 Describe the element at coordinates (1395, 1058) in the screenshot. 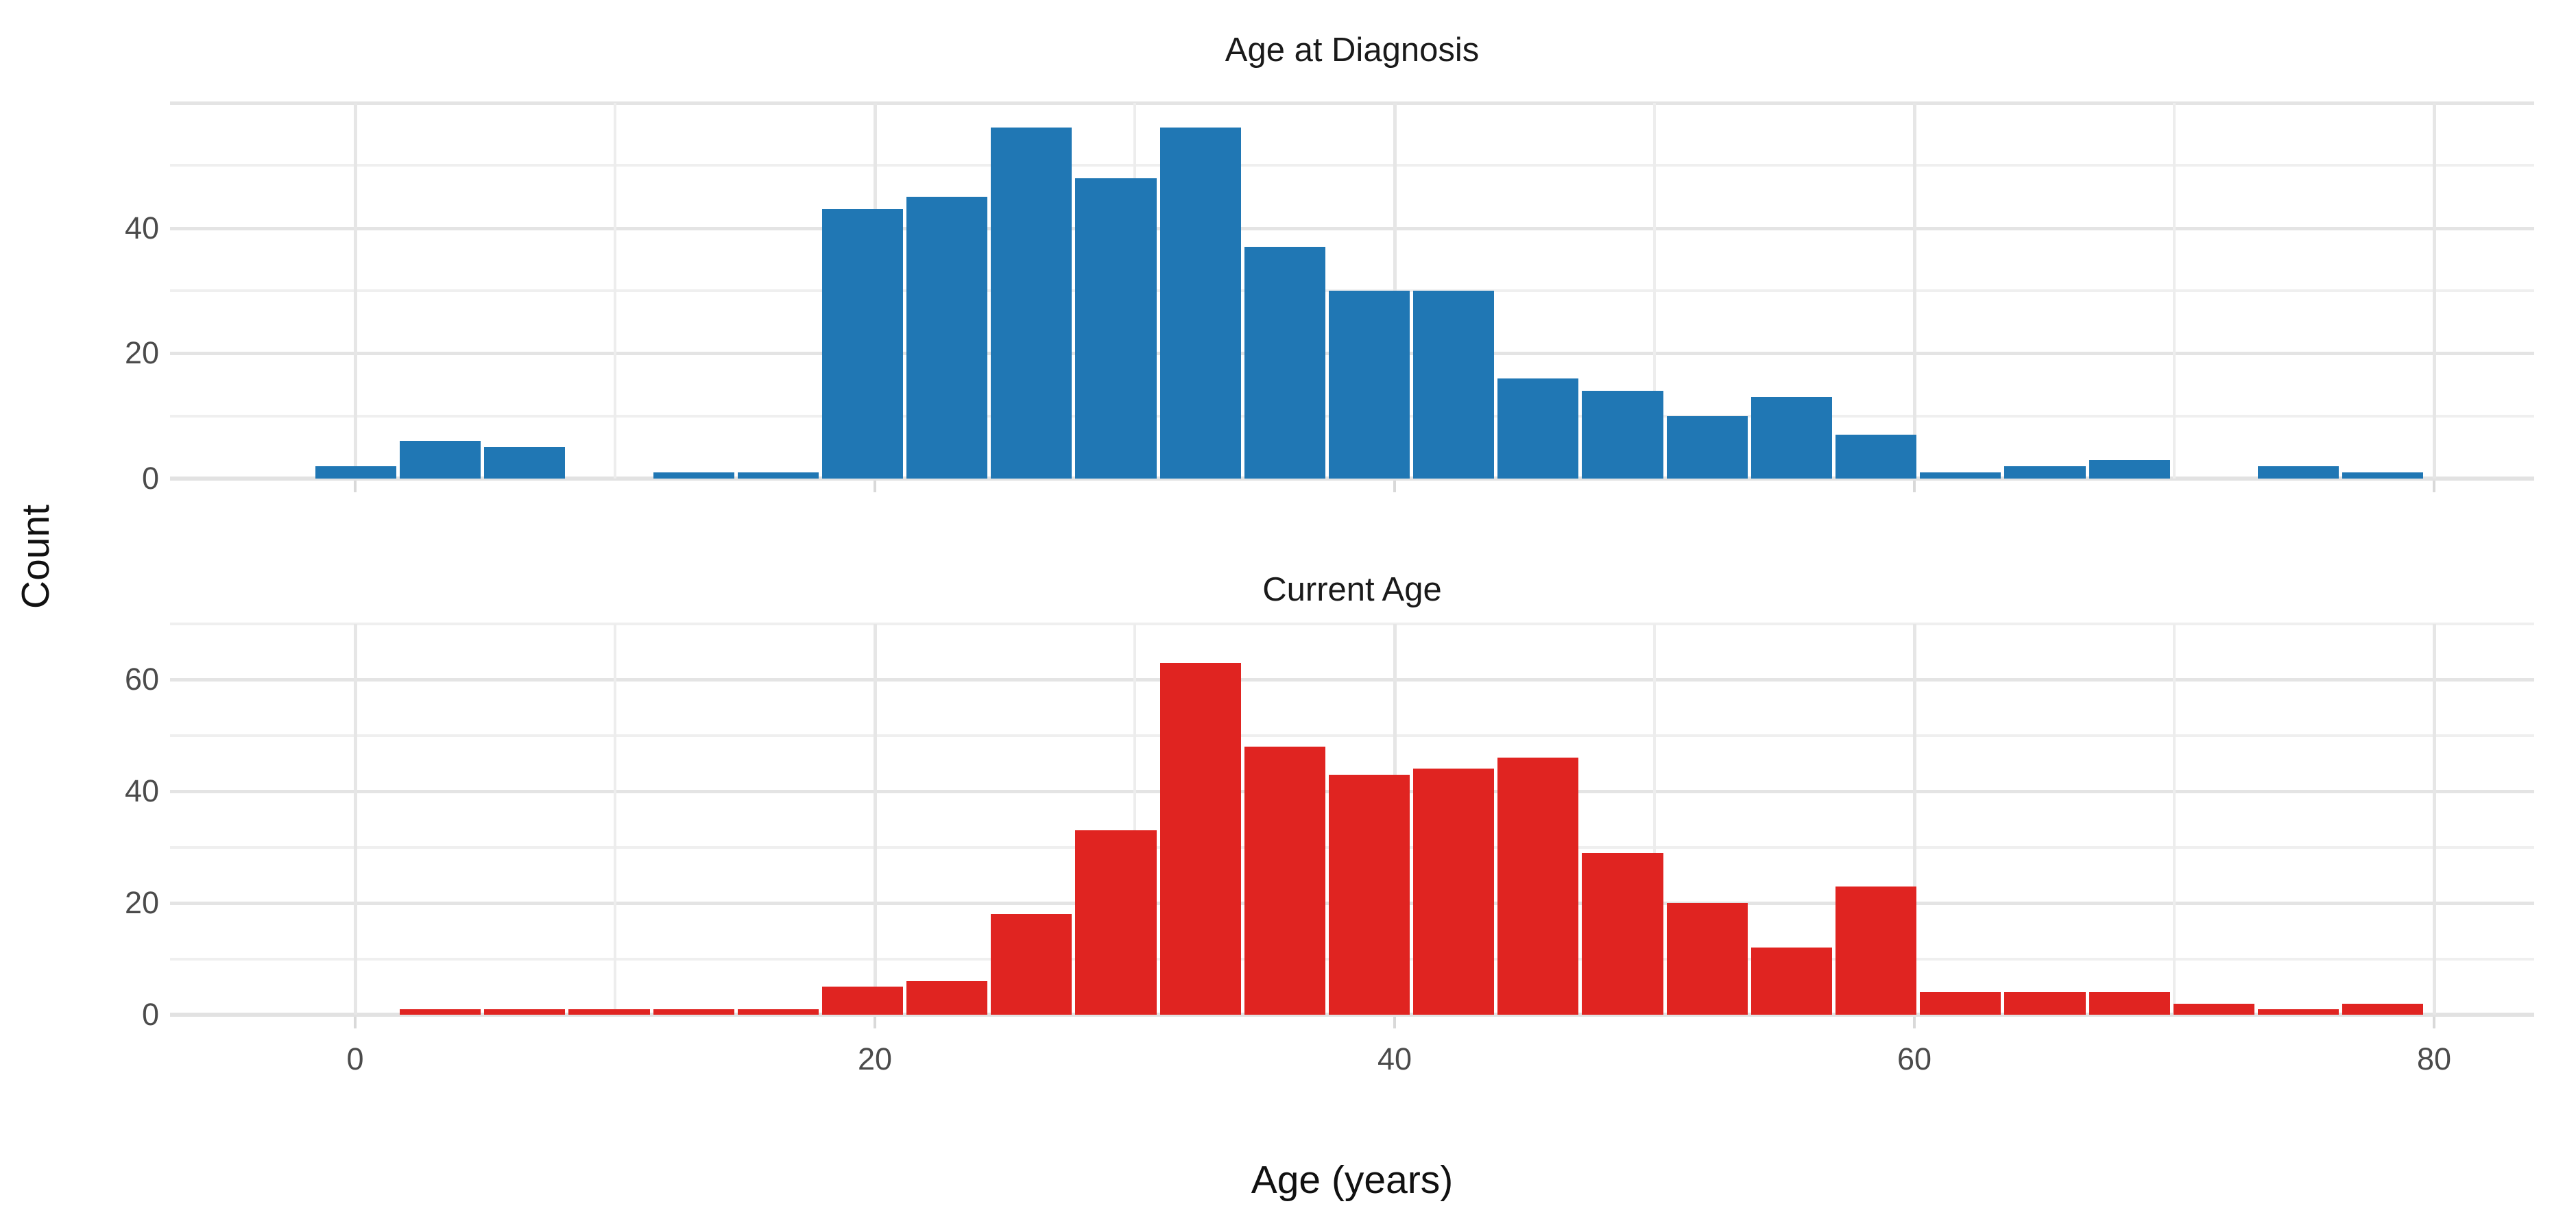

I see `x-tick-label-40: 40` at that location.